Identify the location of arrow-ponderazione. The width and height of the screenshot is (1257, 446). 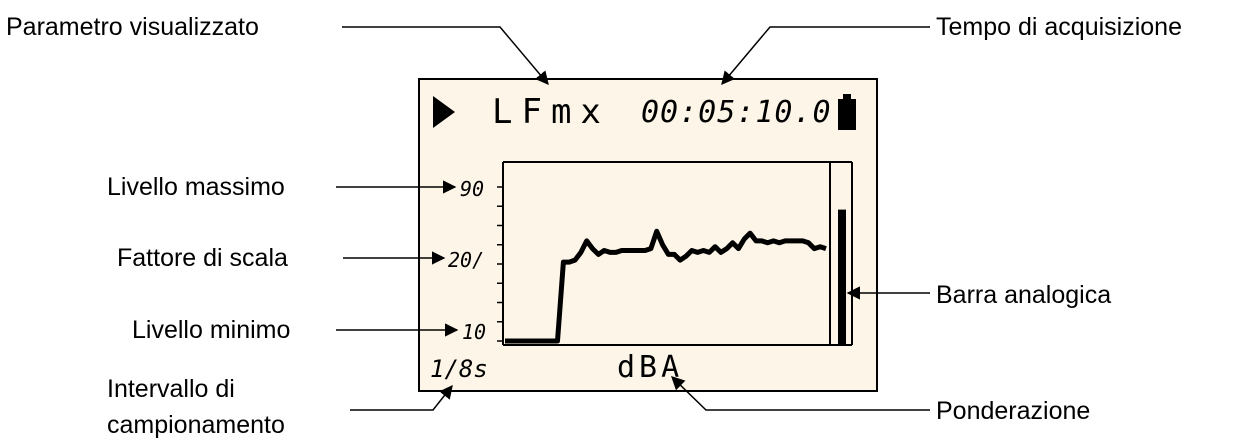
(800, 393).